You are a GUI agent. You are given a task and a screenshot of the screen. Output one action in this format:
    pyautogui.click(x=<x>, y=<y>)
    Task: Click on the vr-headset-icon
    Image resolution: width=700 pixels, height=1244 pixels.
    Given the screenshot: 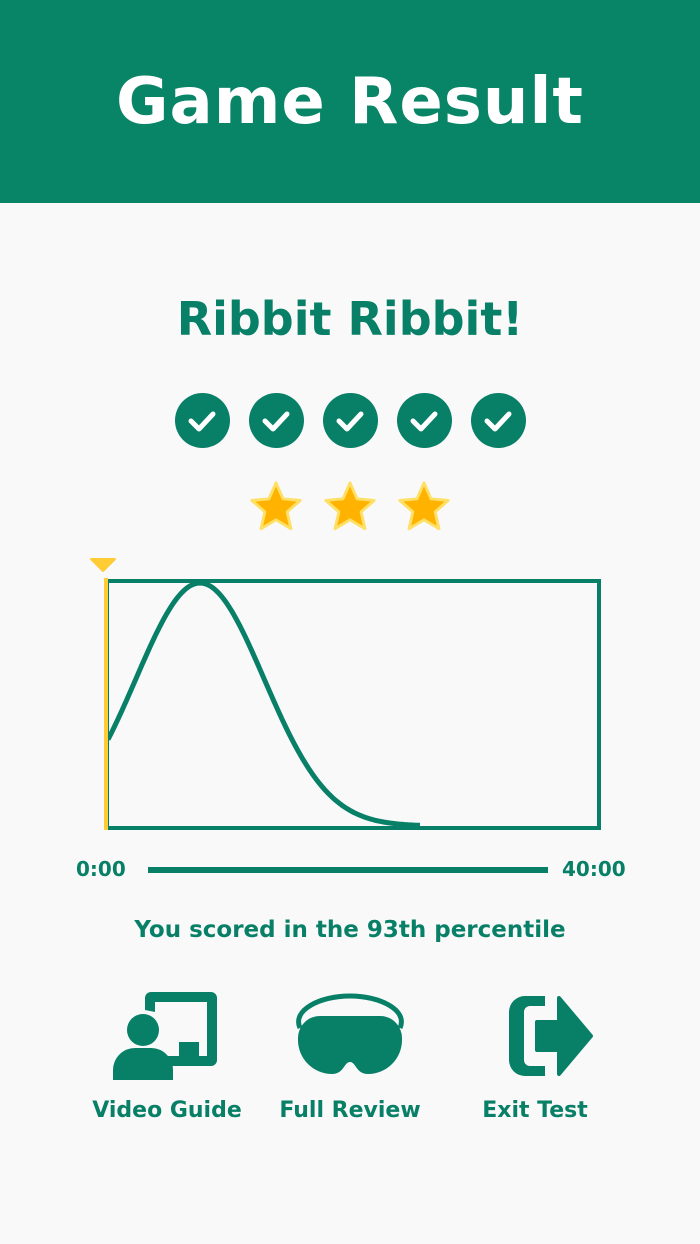 What is the action you would take?
    pyautogui.click(x=350, y=1033)
    